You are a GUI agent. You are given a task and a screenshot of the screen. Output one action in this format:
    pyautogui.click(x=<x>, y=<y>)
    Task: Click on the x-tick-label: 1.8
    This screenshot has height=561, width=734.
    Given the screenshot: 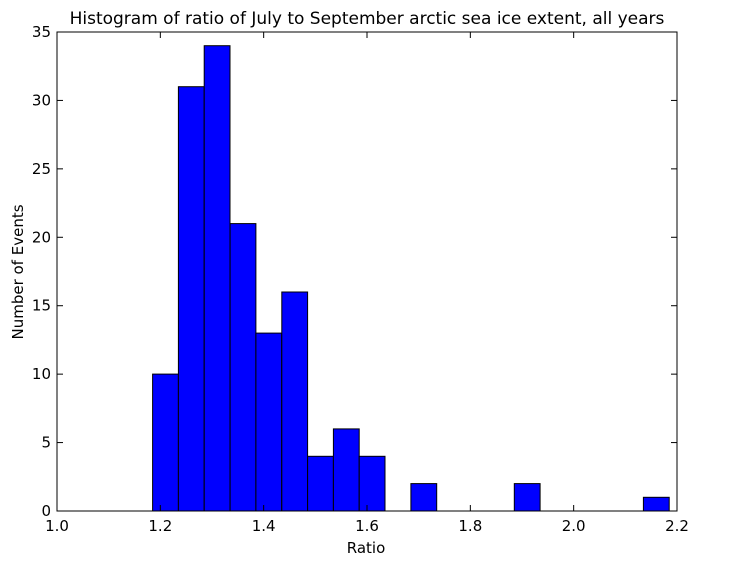 What is the action you would take?
    pyautogui.click(x=470, y=526)
    